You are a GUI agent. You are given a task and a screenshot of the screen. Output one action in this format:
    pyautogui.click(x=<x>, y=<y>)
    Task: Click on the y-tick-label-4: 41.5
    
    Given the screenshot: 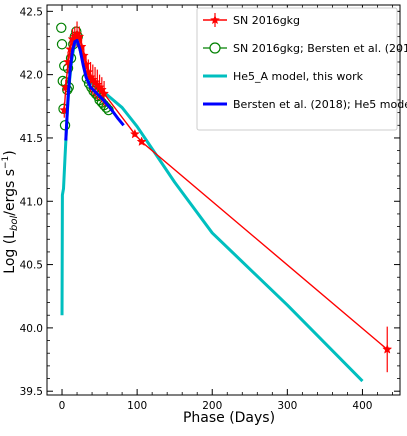 What is the action you would take?
    pyautogui.click(x=31, y=139)
    